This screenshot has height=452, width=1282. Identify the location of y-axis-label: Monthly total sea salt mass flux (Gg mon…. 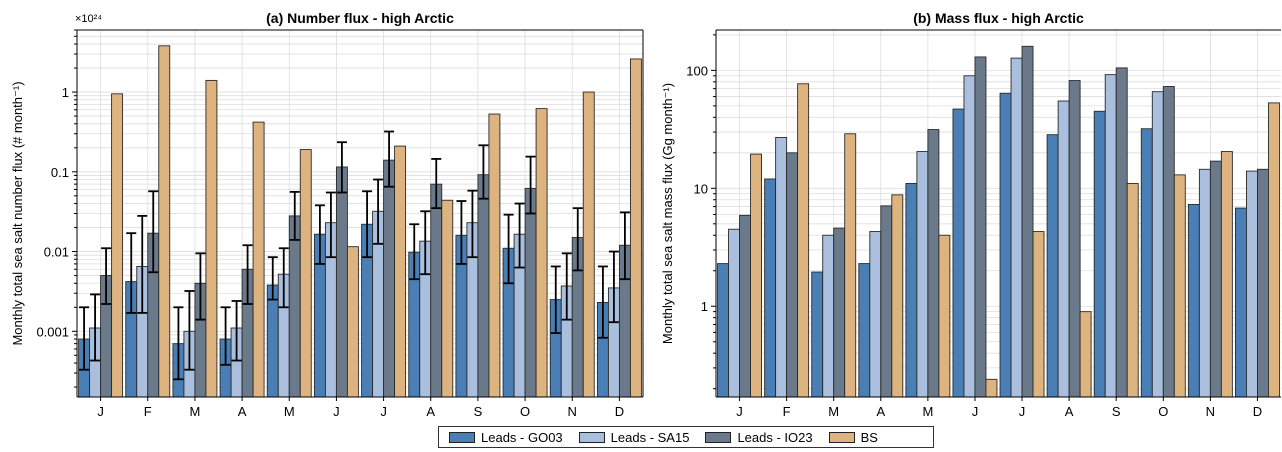
(667, 213).